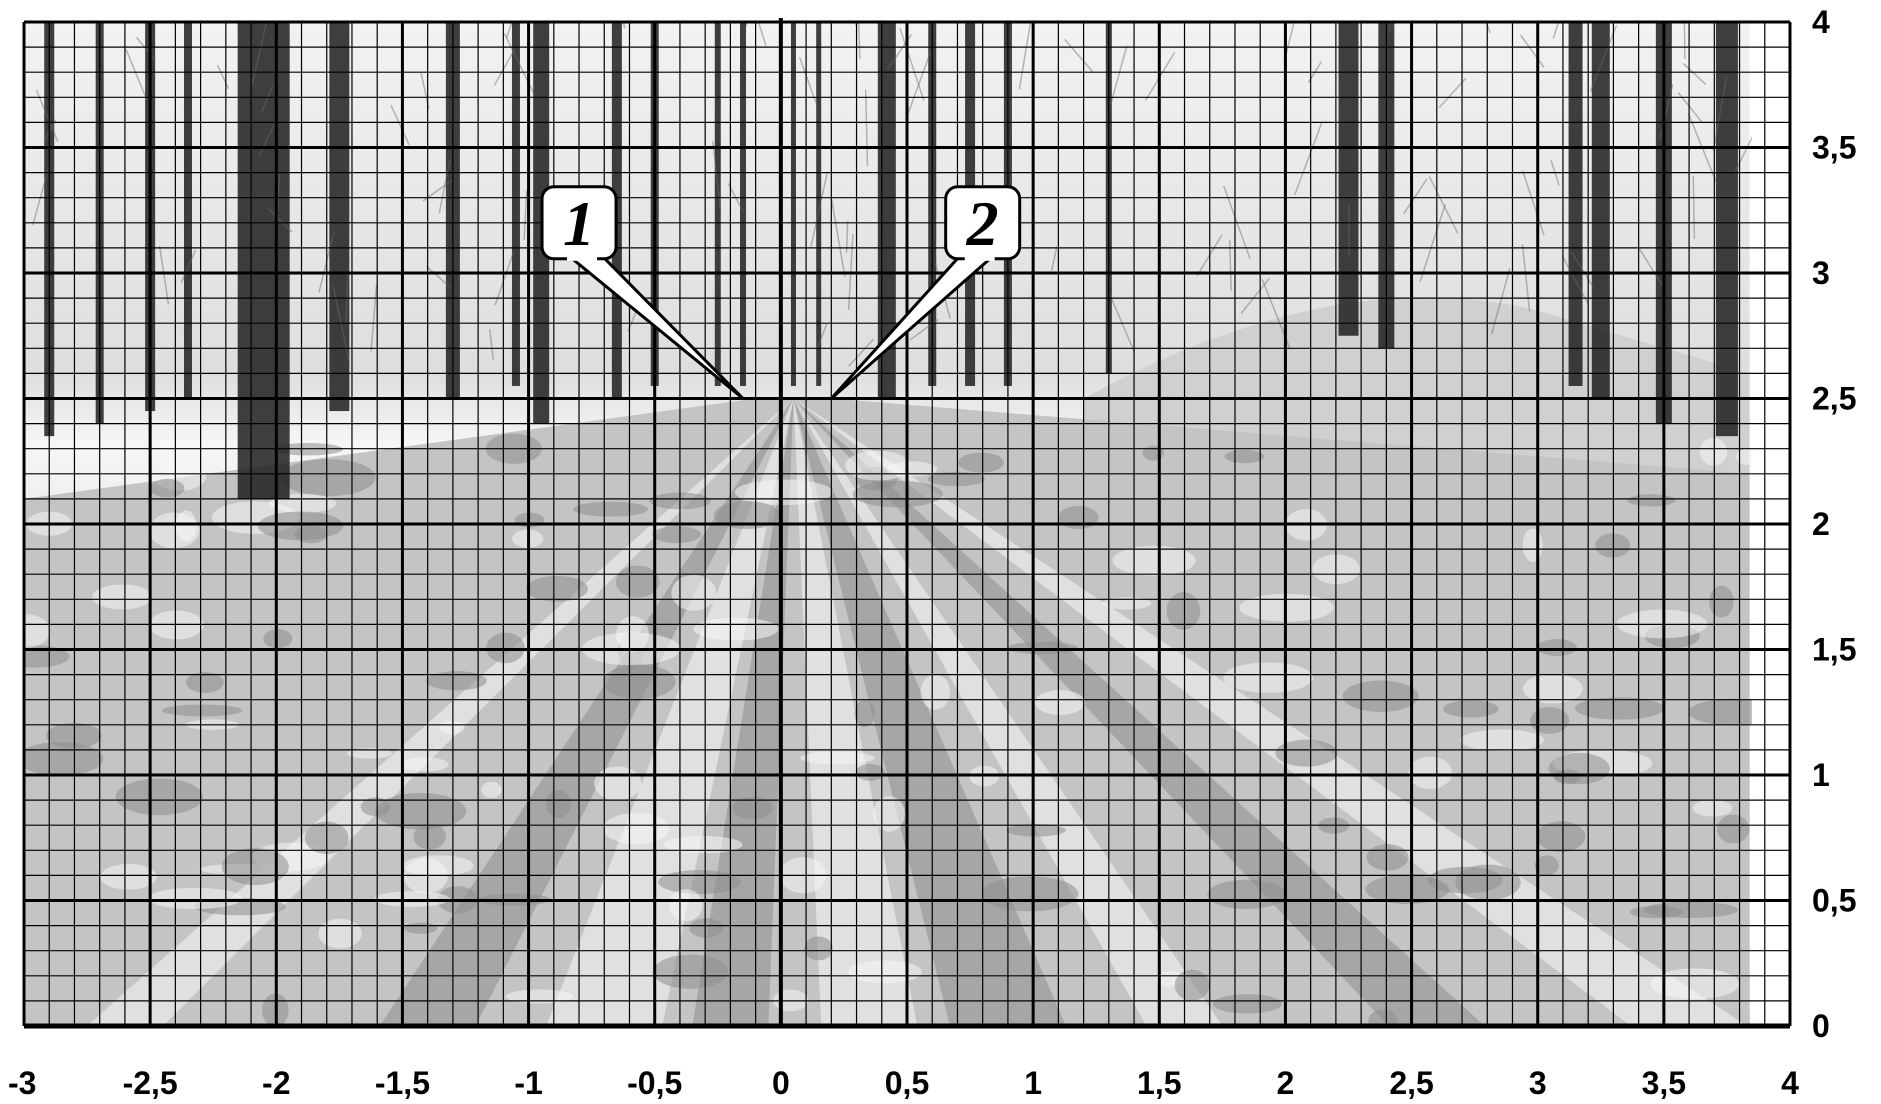 The width and height of the screenshot is (1881, 1104). I want to click on callout-label: 1, so click(579, 223).